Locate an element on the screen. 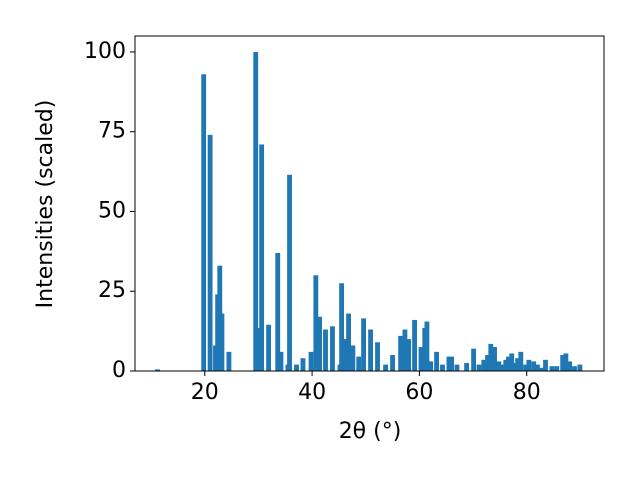 The height and width of the screenshot is (480, 640). x-axis-label: 2θ (°) is located at coordinates (370, 431).